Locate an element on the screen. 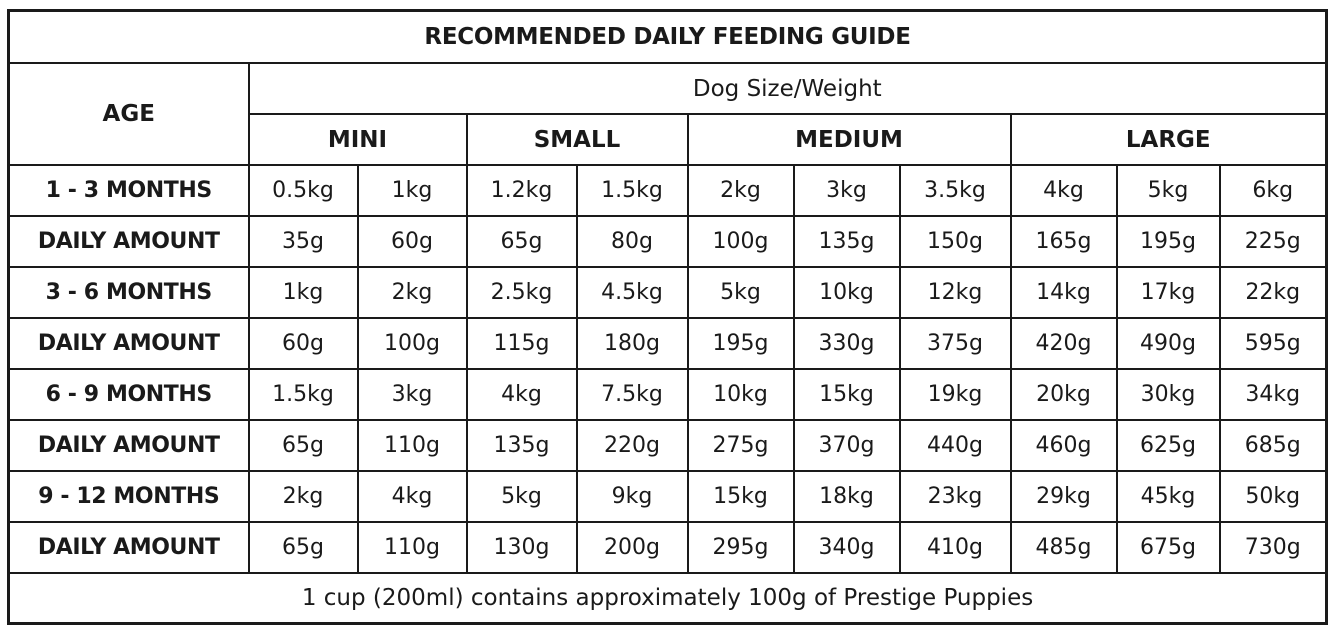 The image size is (1334, 626). table-cell: 625g is located at coordinates (1168, 445).